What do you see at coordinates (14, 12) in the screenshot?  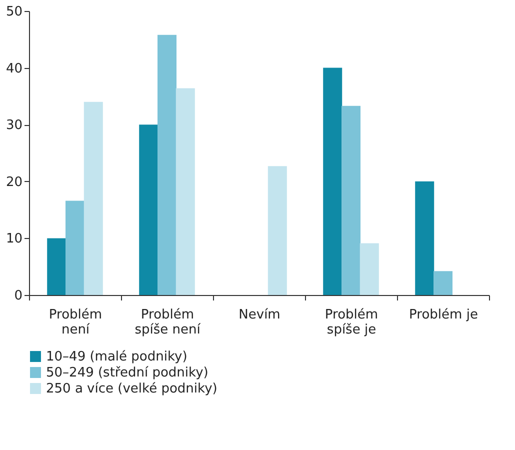 I see `y-tick-label: 50` at bounding box center [14, 12].